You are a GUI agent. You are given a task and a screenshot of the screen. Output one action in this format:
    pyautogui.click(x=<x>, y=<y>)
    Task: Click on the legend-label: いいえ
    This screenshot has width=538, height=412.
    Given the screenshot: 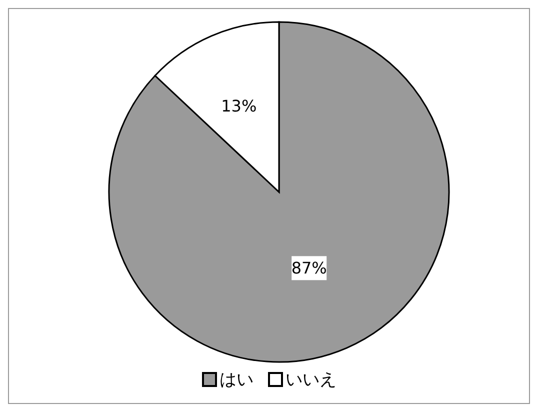 What is the action you would take?
    pyautogui.click(x=311, y=380)
    